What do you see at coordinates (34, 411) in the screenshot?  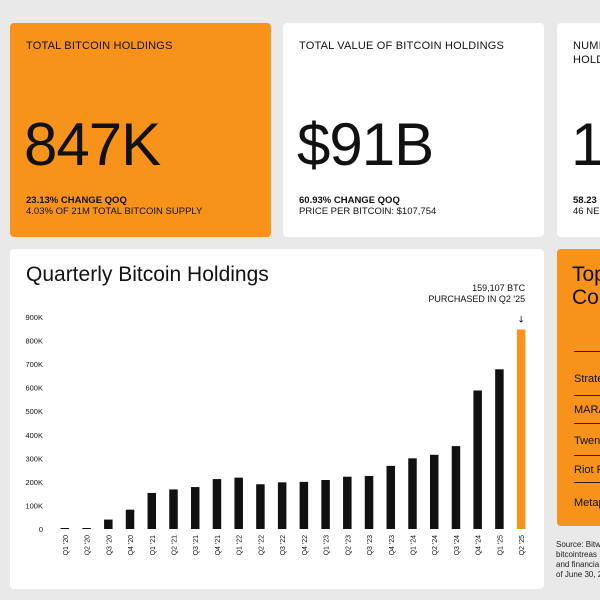 I see `y-tick-label: 500K` at bounding box center [34, 411].